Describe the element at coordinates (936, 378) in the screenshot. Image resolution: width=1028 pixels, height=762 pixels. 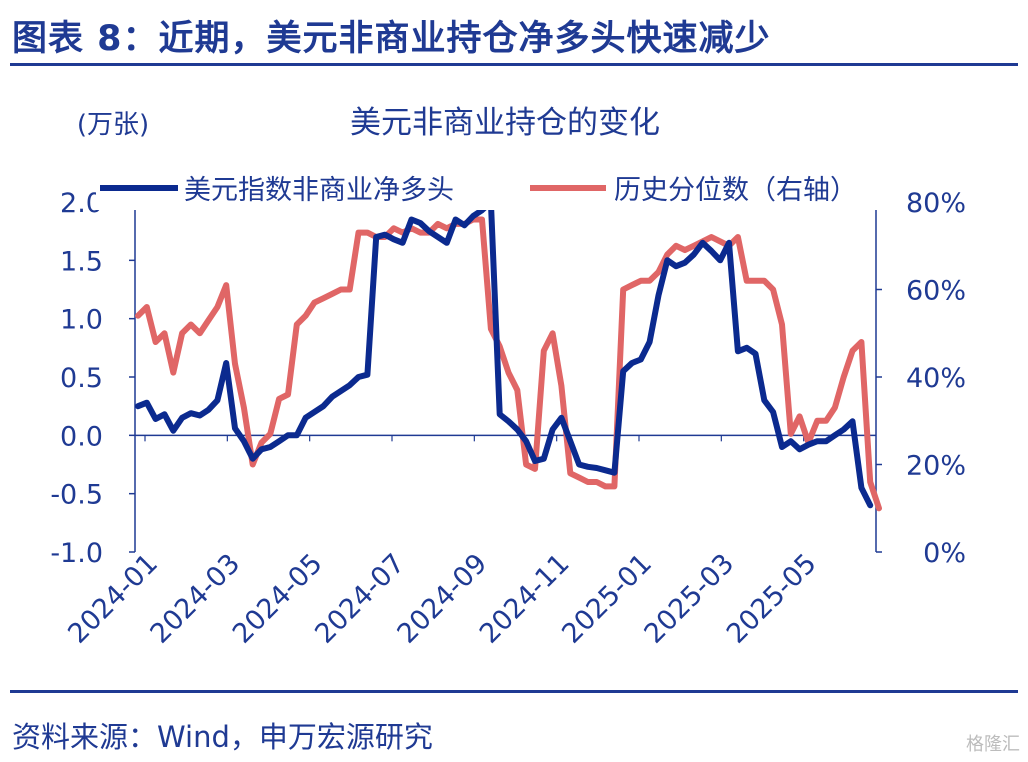
I see `right-y-tick-label: 40%` at that location.